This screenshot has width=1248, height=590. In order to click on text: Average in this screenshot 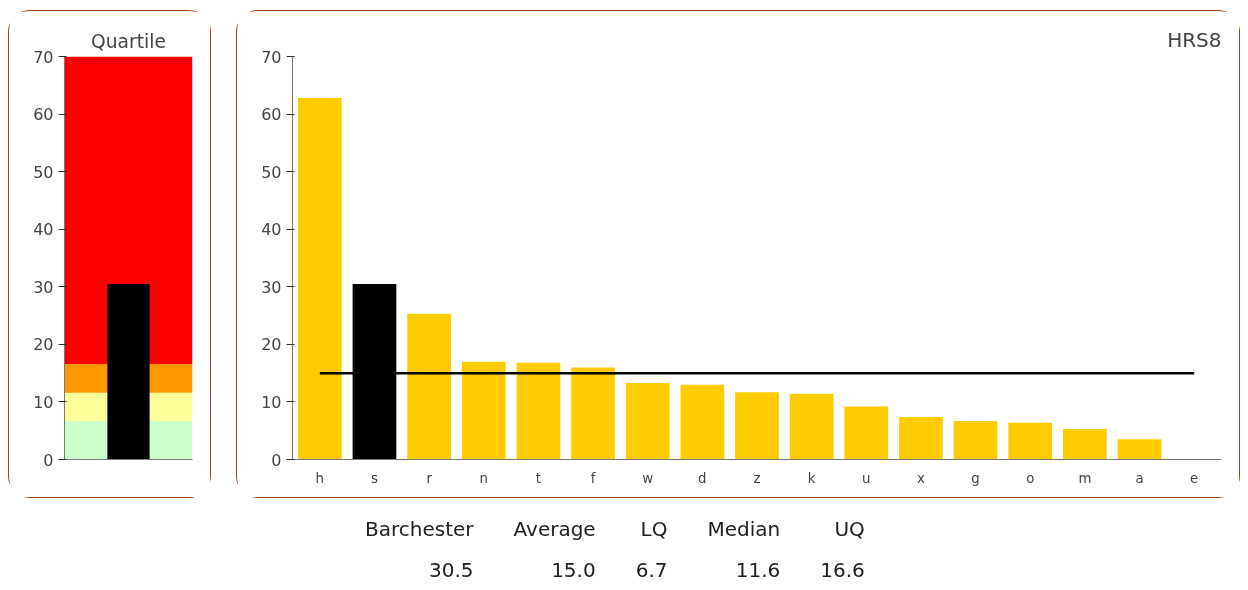, I will do `click(554, 529)`.